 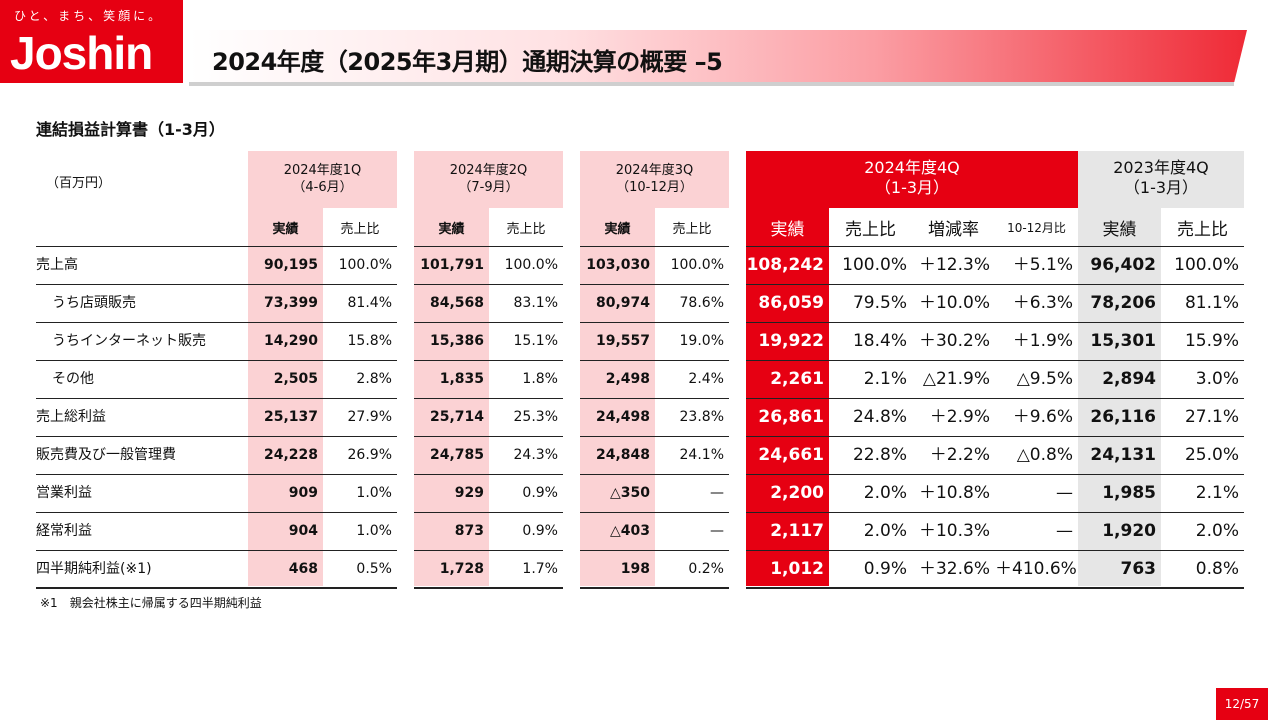 I want to click on q2-cell-1: 100.0%, so click(x=531, y=265).